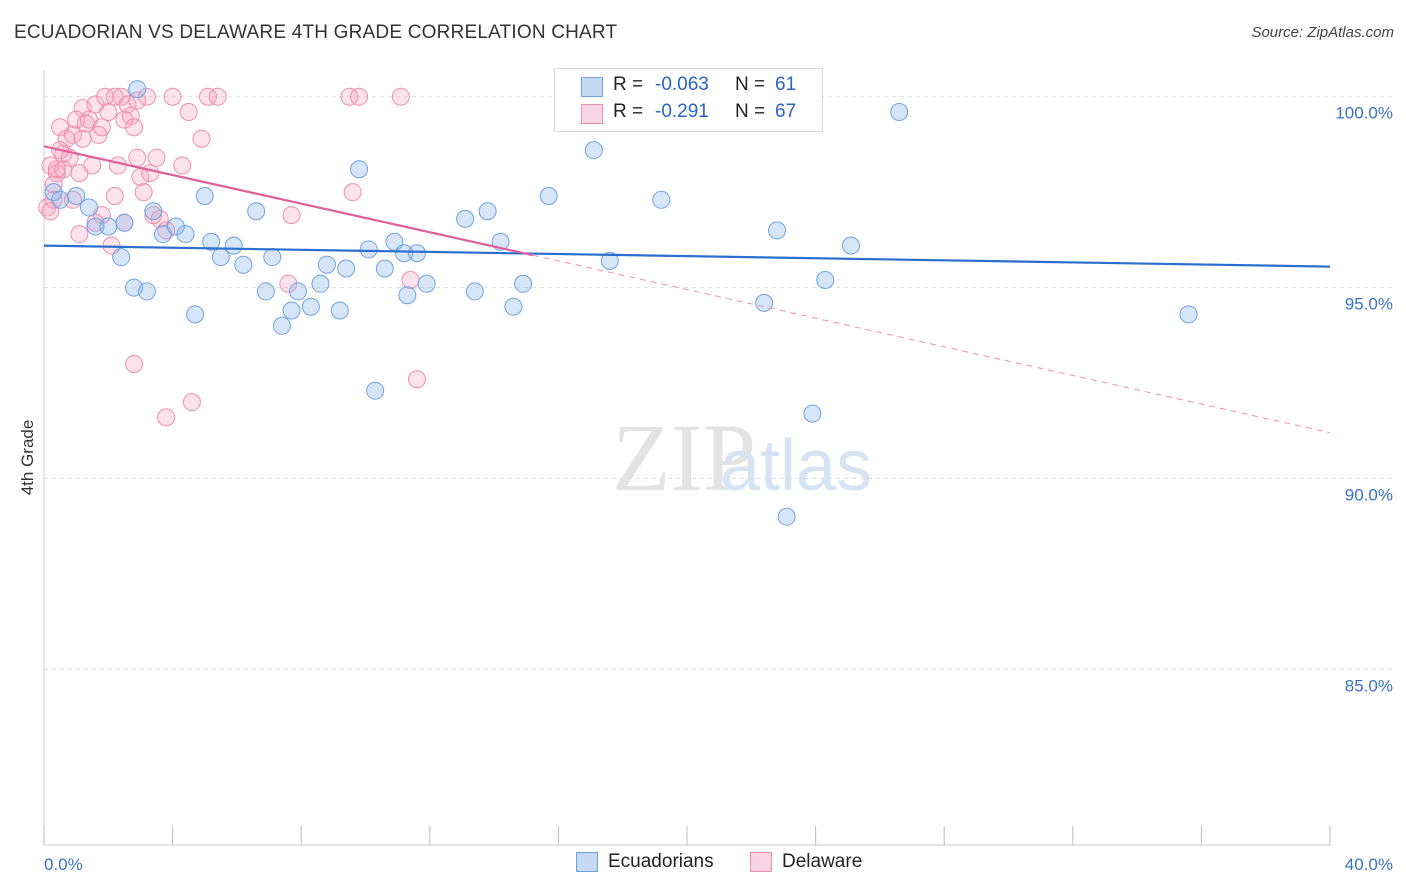  Describe the element at coordinates (786, 111) in the screenshot. I see `n-value: 67` at that location.